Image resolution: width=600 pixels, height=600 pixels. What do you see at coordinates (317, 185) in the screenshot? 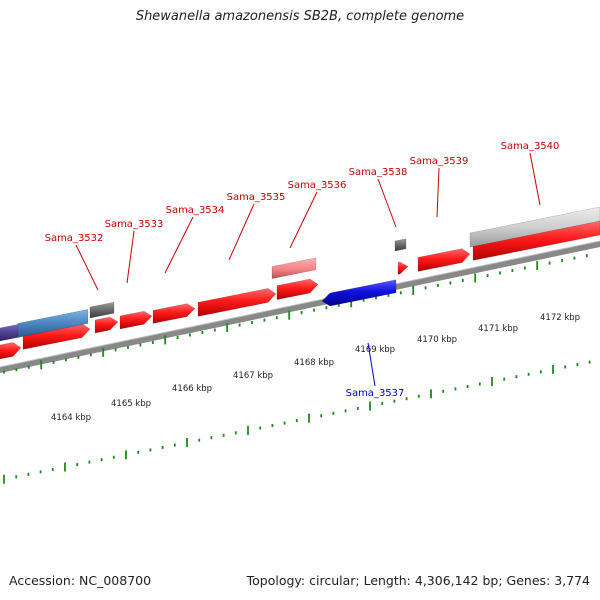
I see `gene-label-sama-3536: Sama_3536` at bounding box center [317, 185].